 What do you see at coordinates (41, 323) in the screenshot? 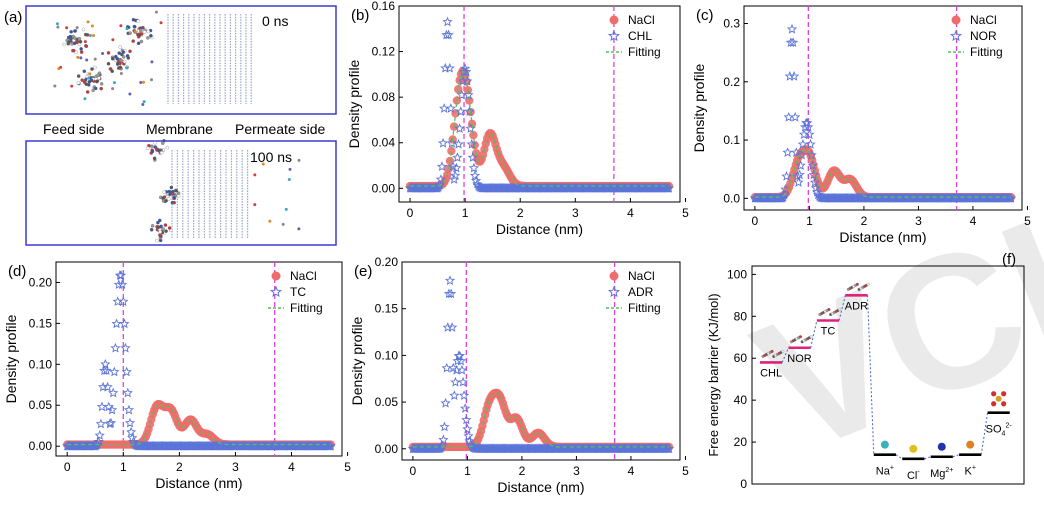
I see `y-tick-label: 0.15` at bounding box center [41, 323].